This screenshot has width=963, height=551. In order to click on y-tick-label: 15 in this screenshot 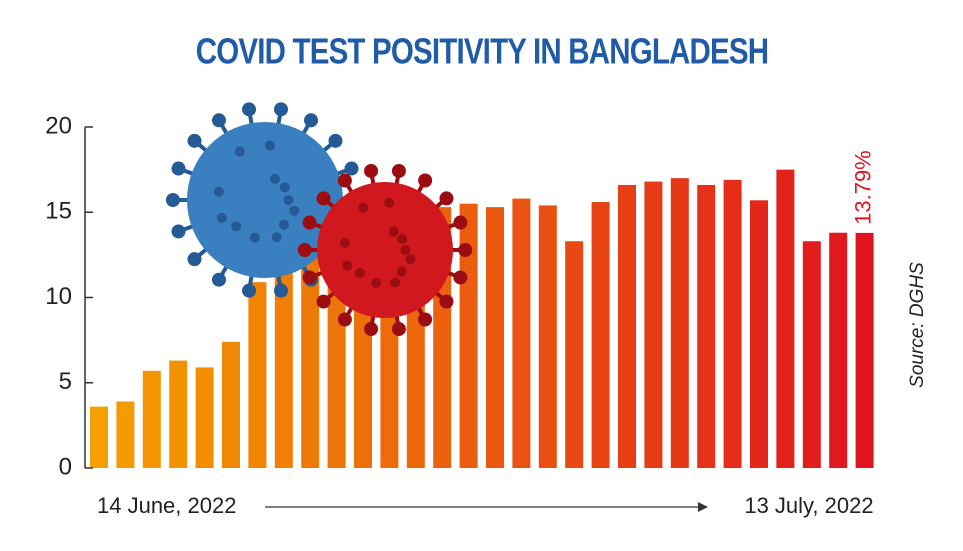, I will do `click(58, 211)`.